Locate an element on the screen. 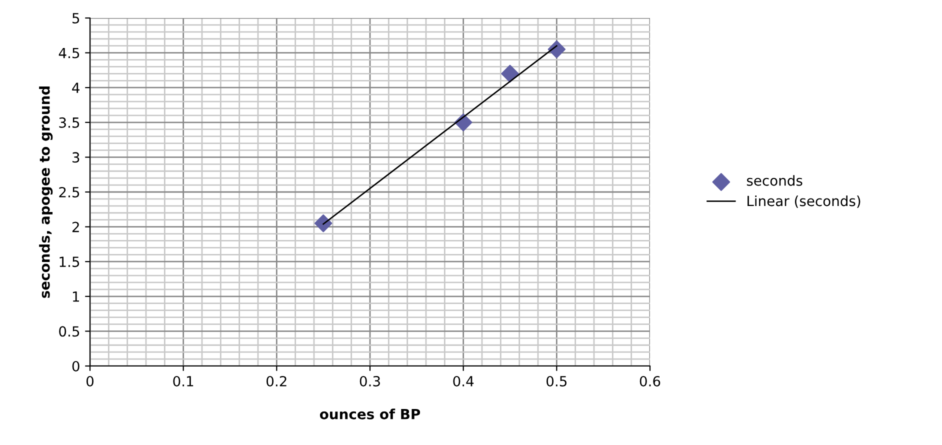  y-tick-label: 2 is located at coordinates (75, 227).